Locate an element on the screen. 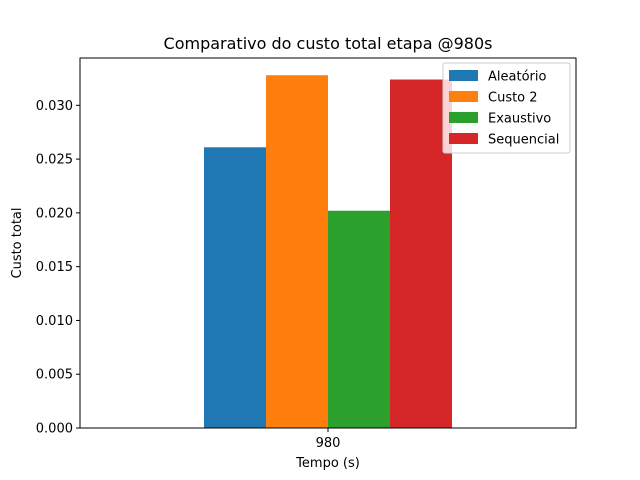 The image size is (640, 480). bar-exaustivo is located at coordinates (359, 319).